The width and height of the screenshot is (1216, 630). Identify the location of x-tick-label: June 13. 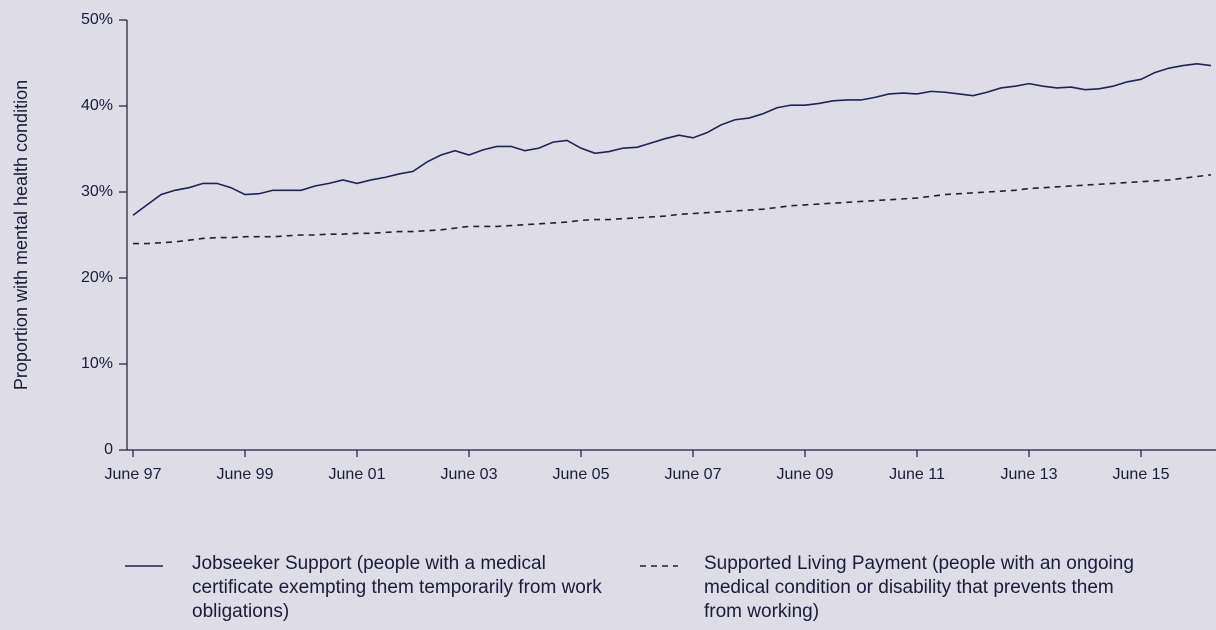
(1029, 474).